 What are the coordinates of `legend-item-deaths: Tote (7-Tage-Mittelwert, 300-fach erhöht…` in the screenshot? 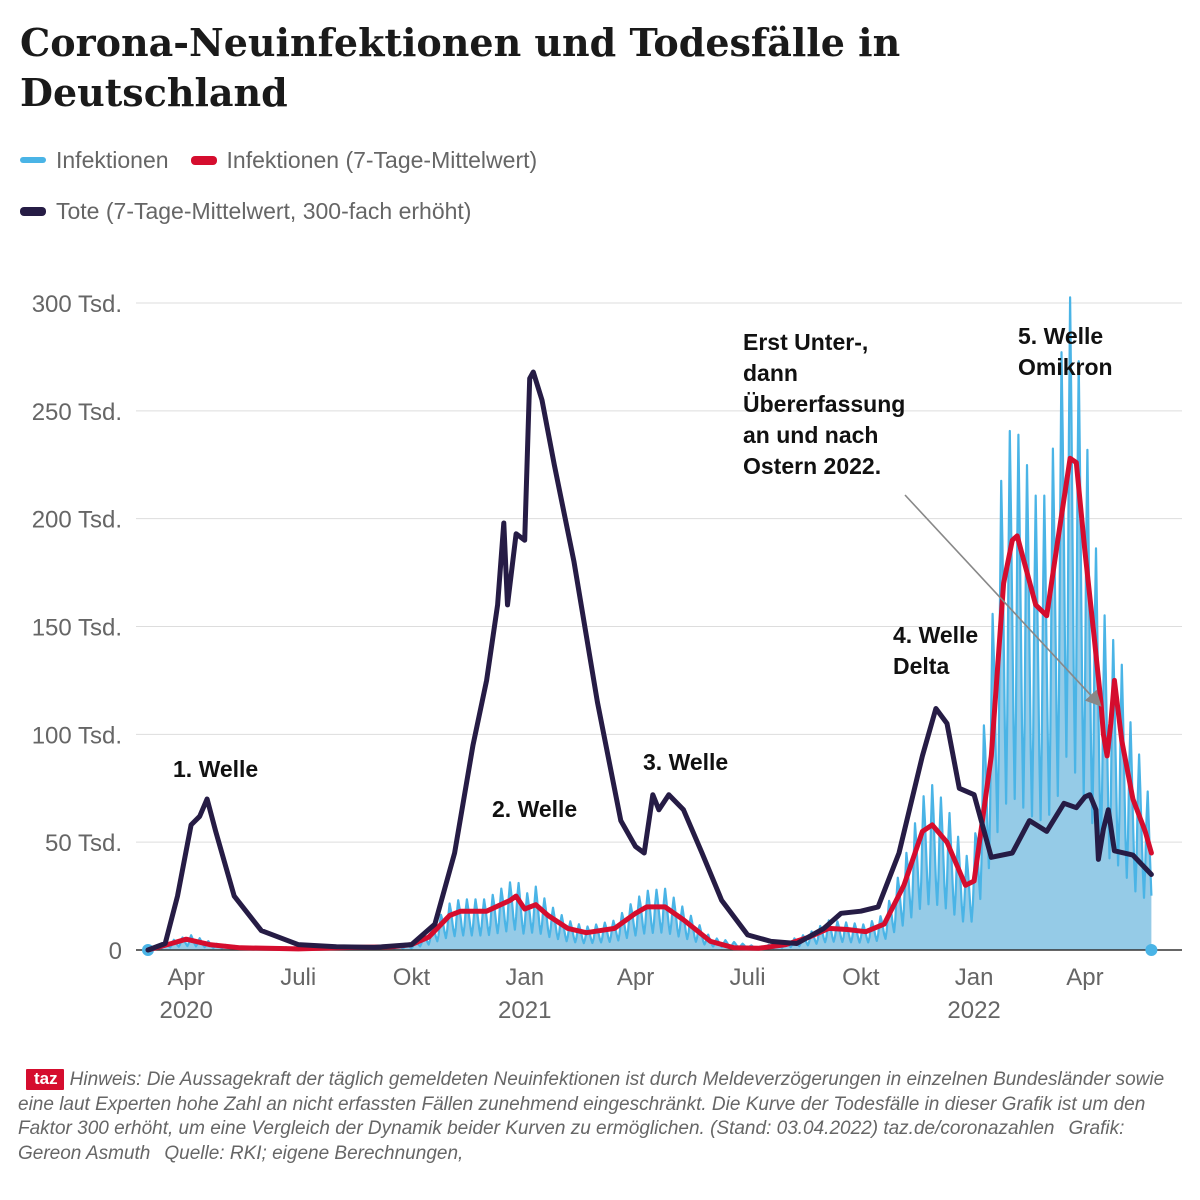 It's located at (245, 211).